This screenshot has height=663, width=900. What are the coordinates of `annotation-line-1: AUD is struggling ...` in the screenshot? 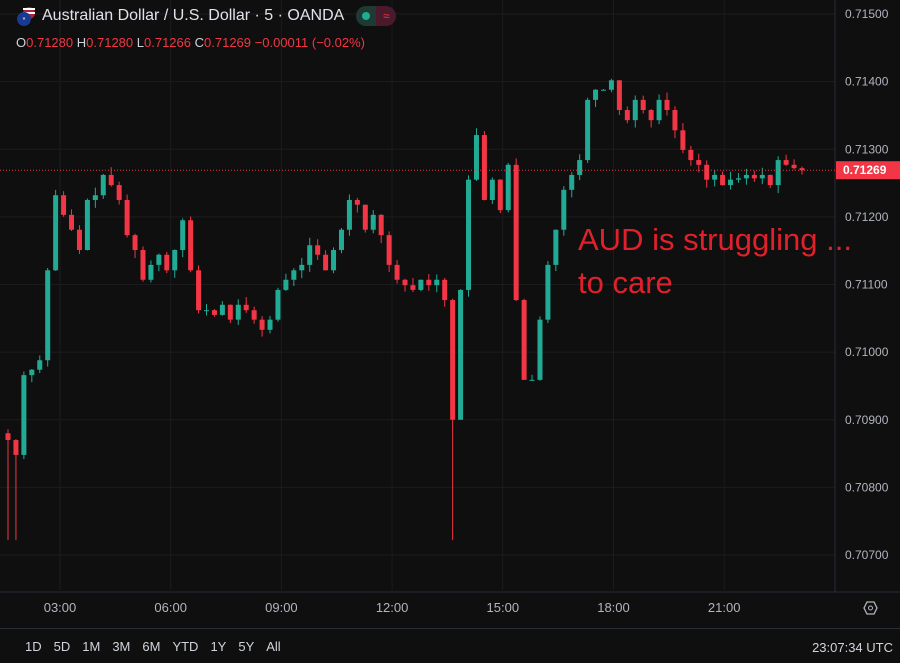 It's located at (715, 239).